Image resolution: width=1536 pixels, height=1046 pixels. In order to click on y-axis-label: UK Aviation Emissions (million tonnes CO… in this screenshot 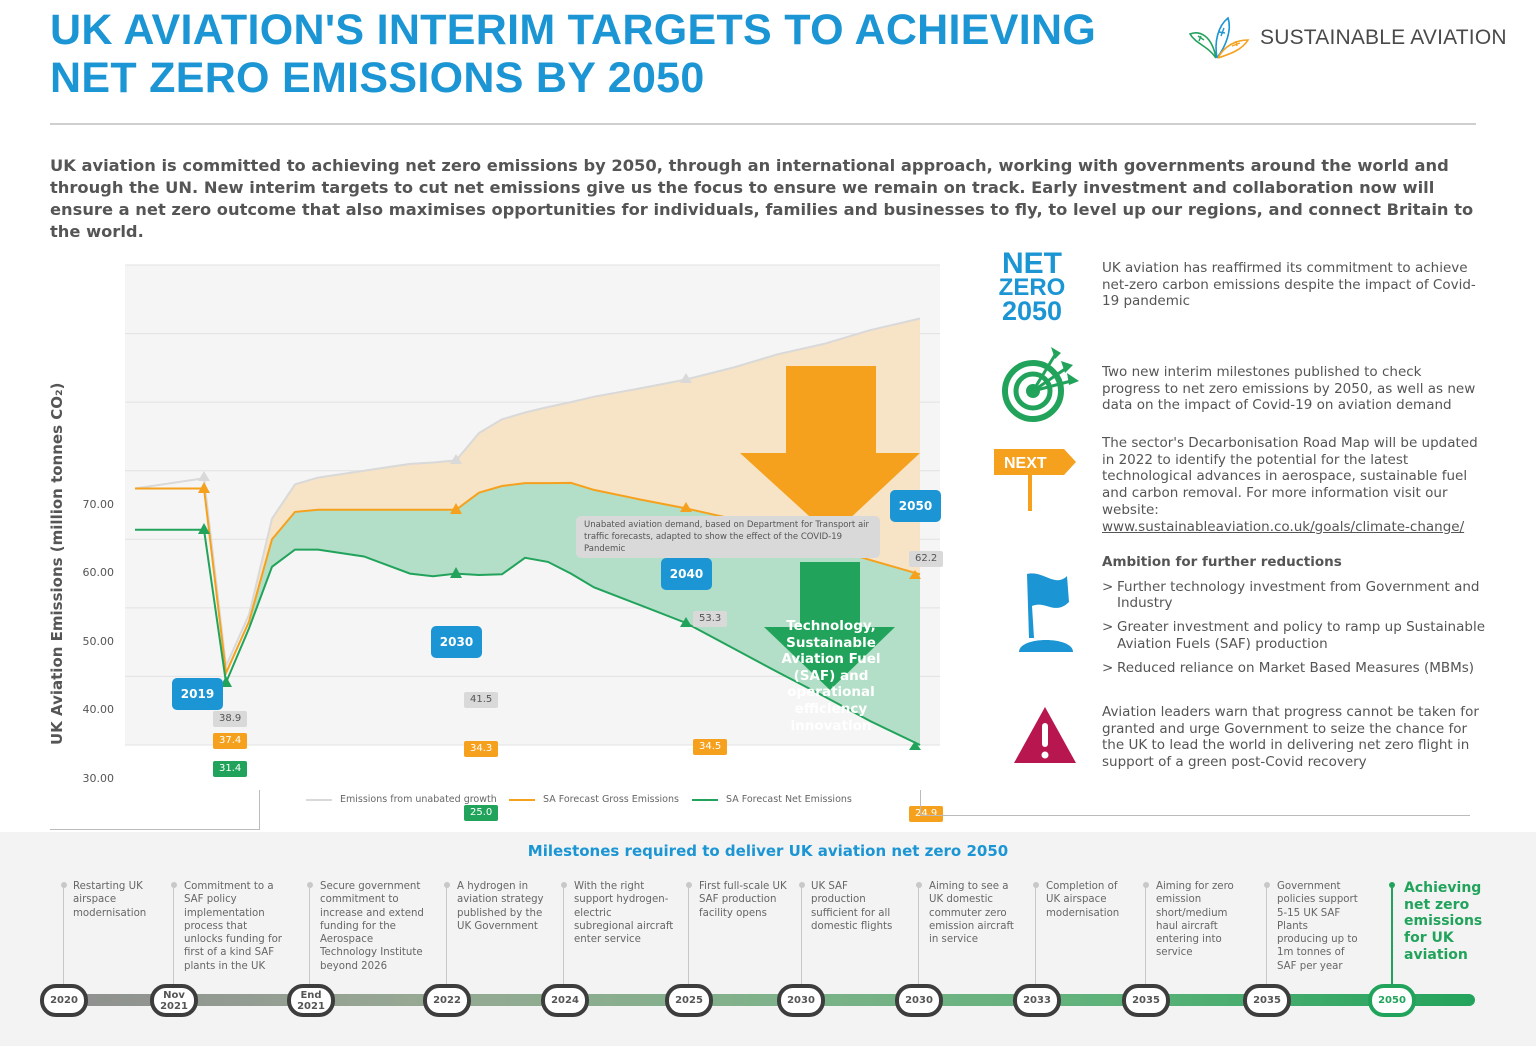, I will do `click(57, 563)`.